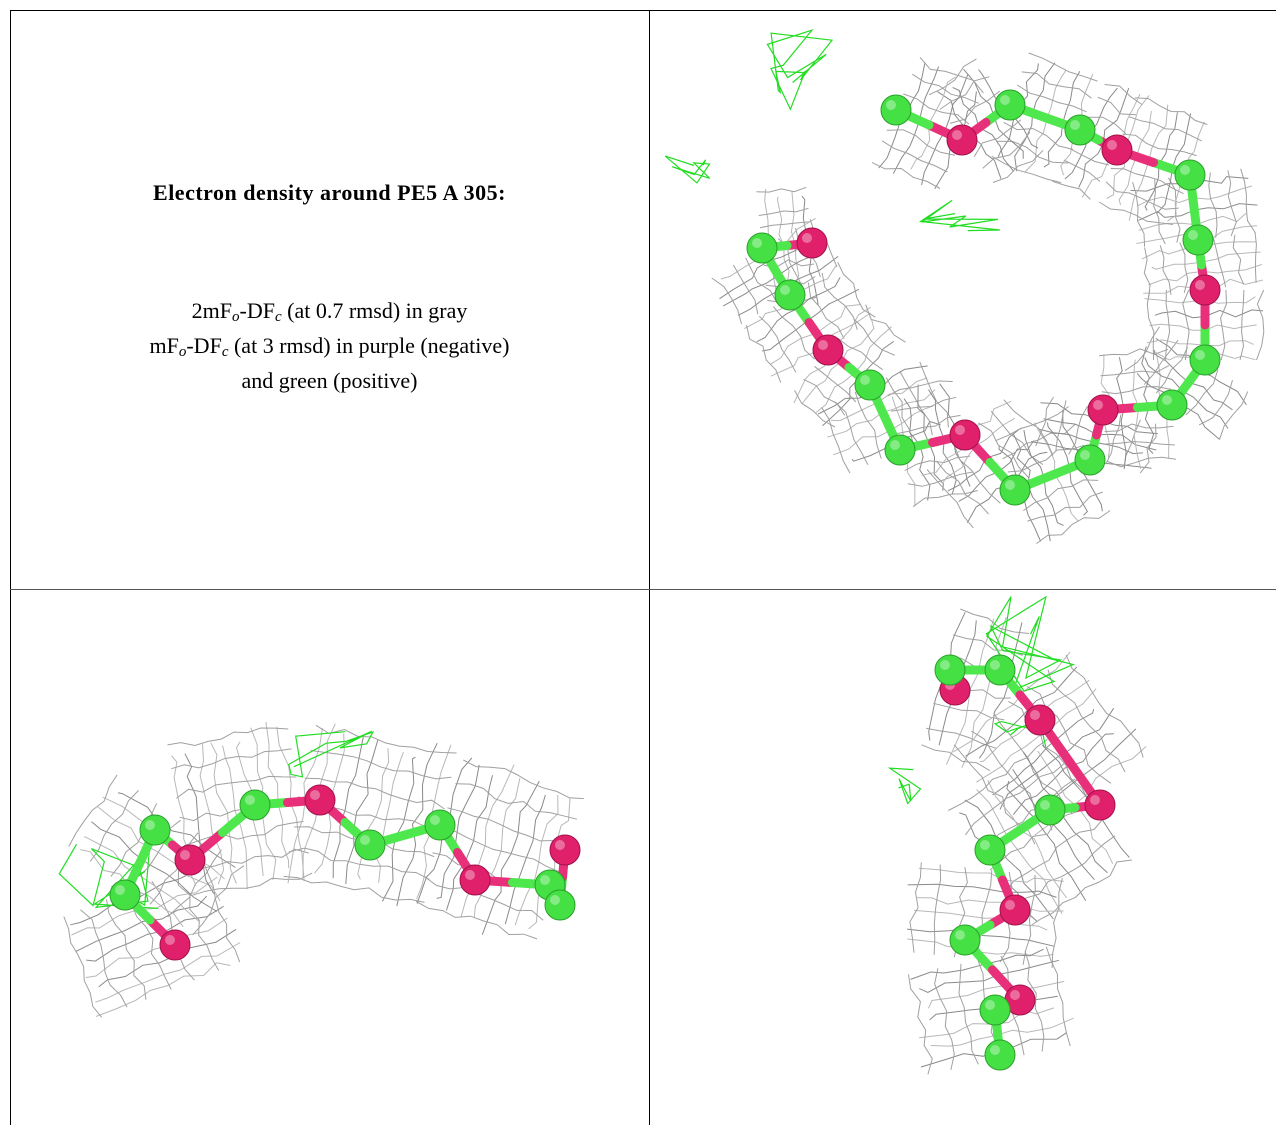  Describe the element at coordinates (225, 352) in the screenshot. I see `legend-subscript: c` at that location.